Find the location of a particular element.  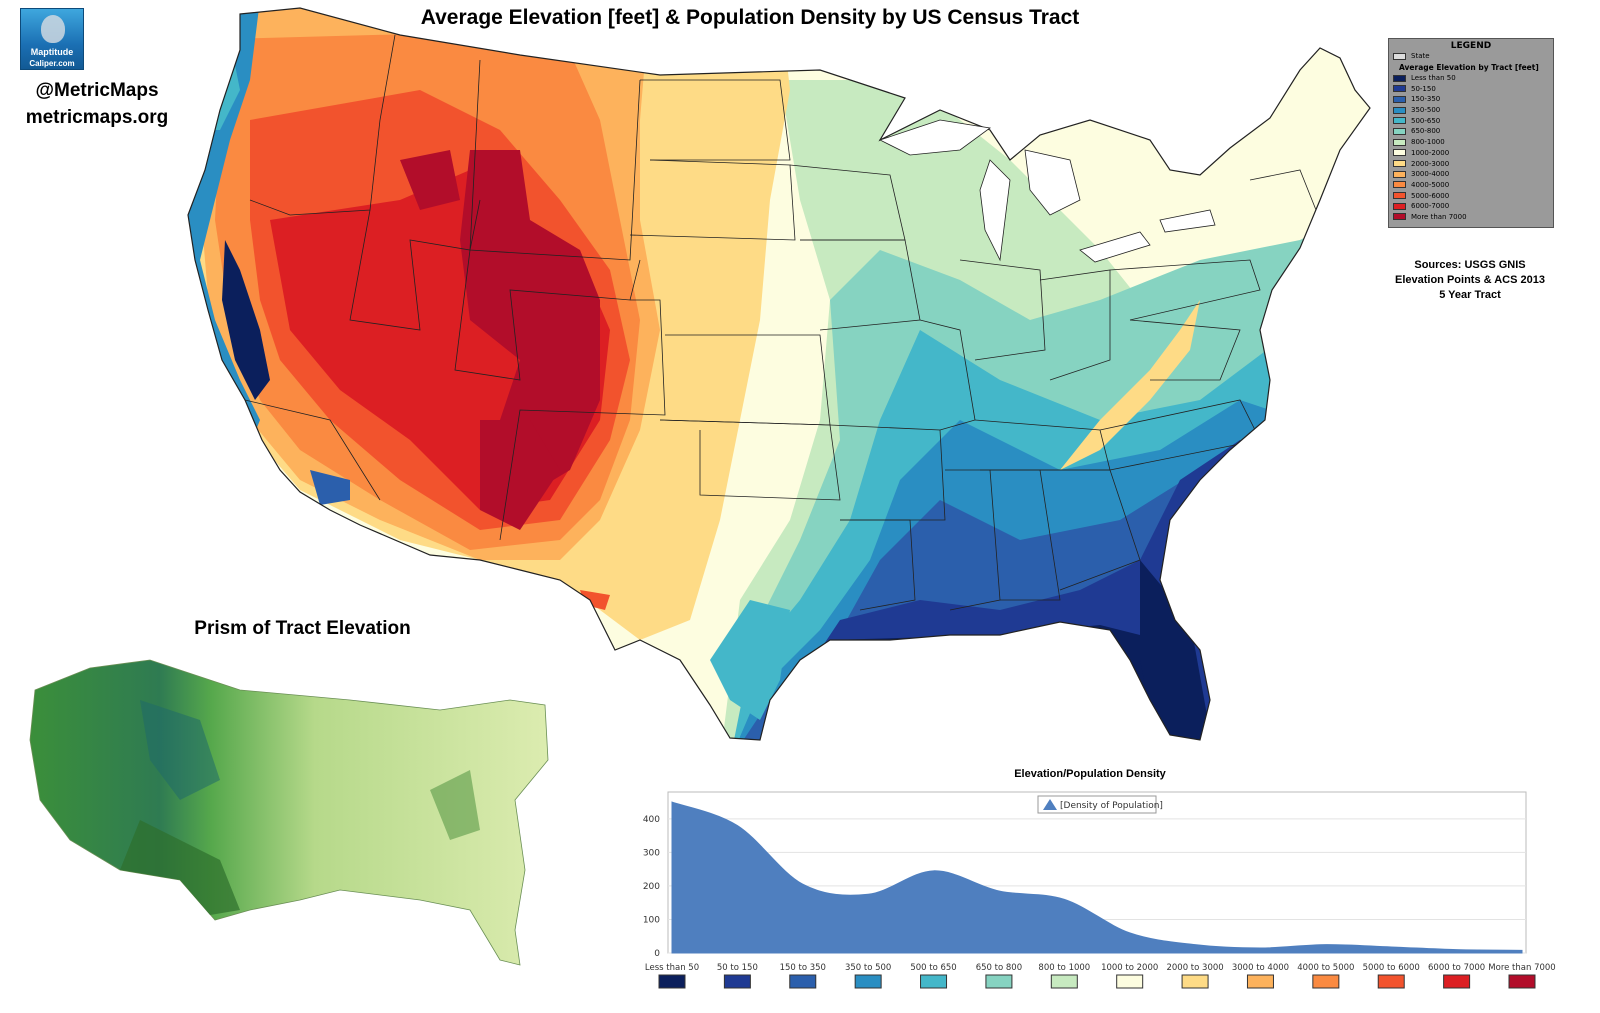

legend-class-row: Less than 50 is located at coordinates (1471, 78).